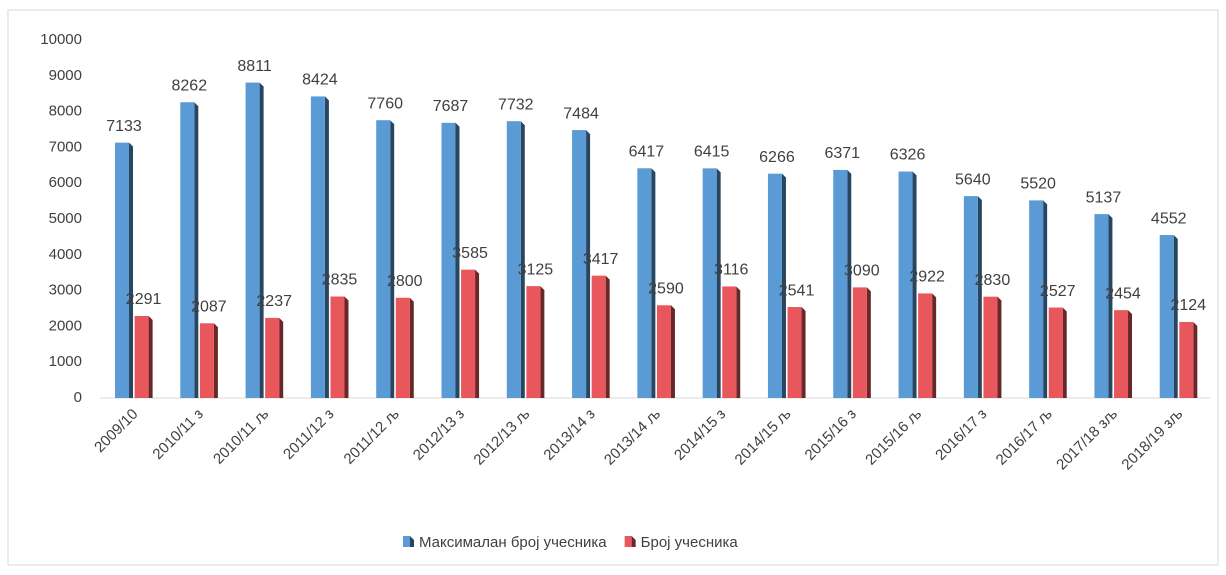  Describe the element at coordinates (1189, 305) in the screenshot. I see `value-label: 2124` at that location.